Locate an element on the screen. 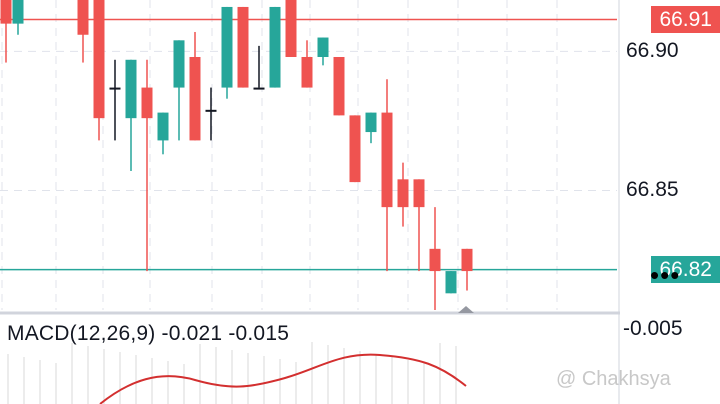 Image resolution: width=720 pixels, height=404 pixels. macd-value: -0.021 is located at coordinates (192, 333).